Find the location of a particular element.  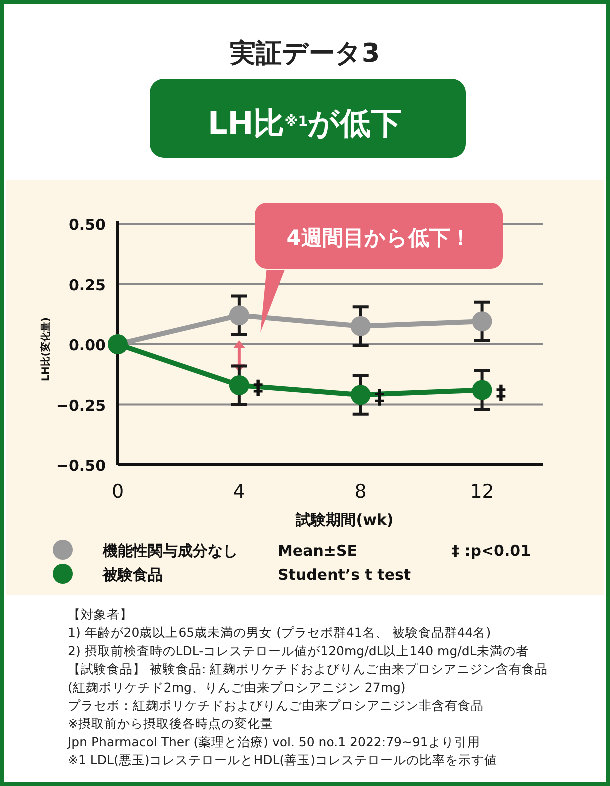

x-axis-title: 試験期間(wk) is located at coordinates (344, 520).